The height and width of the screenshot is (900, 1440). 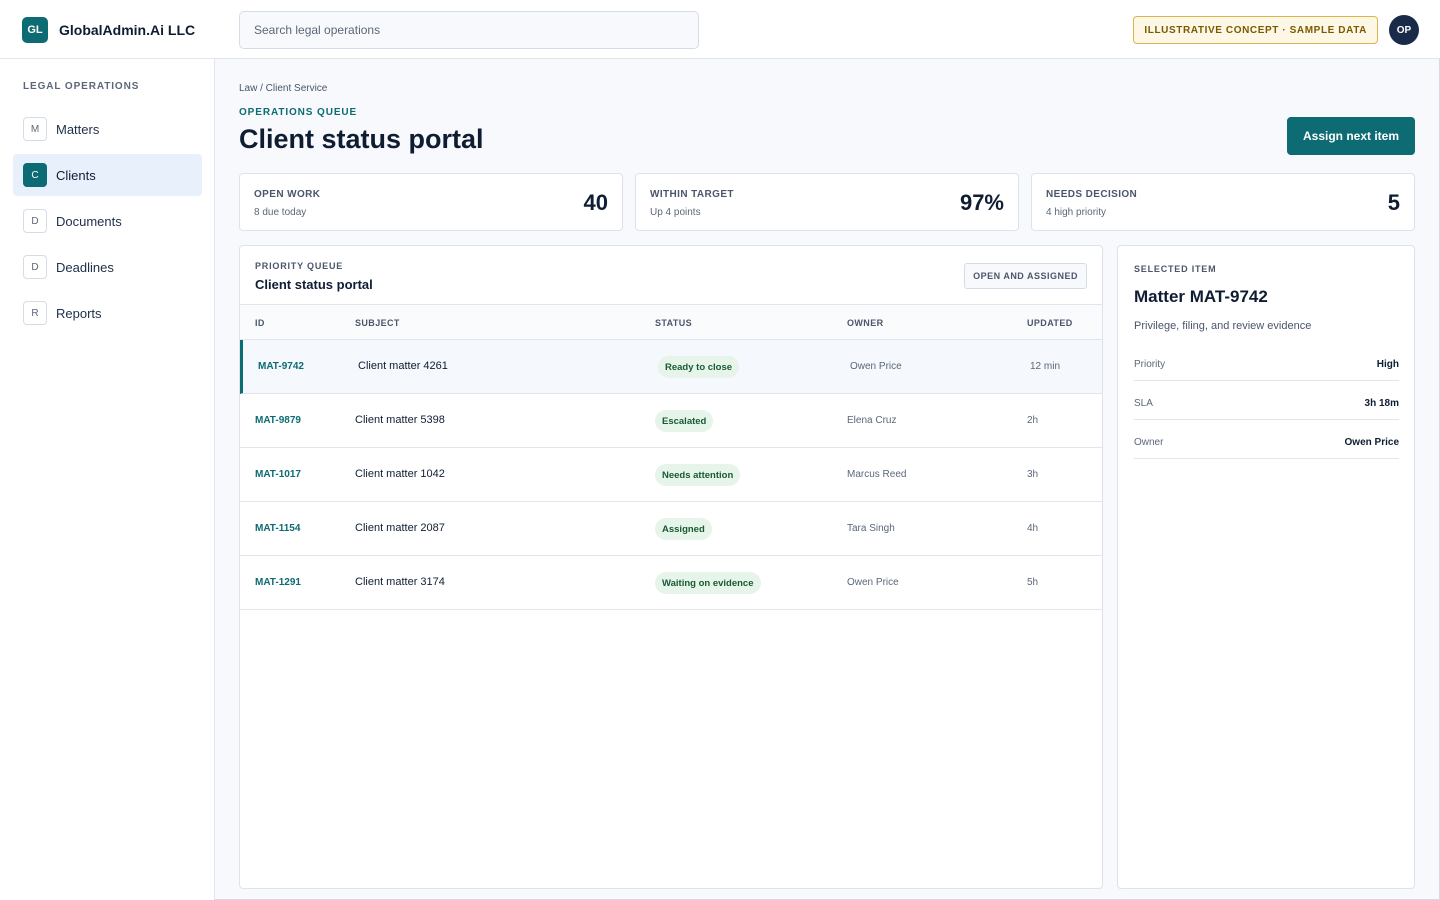 What do you see at coordinates (1033, 474) in the screenshot?
I see `row-updated: 3h` at bounding box center [1033, 474].